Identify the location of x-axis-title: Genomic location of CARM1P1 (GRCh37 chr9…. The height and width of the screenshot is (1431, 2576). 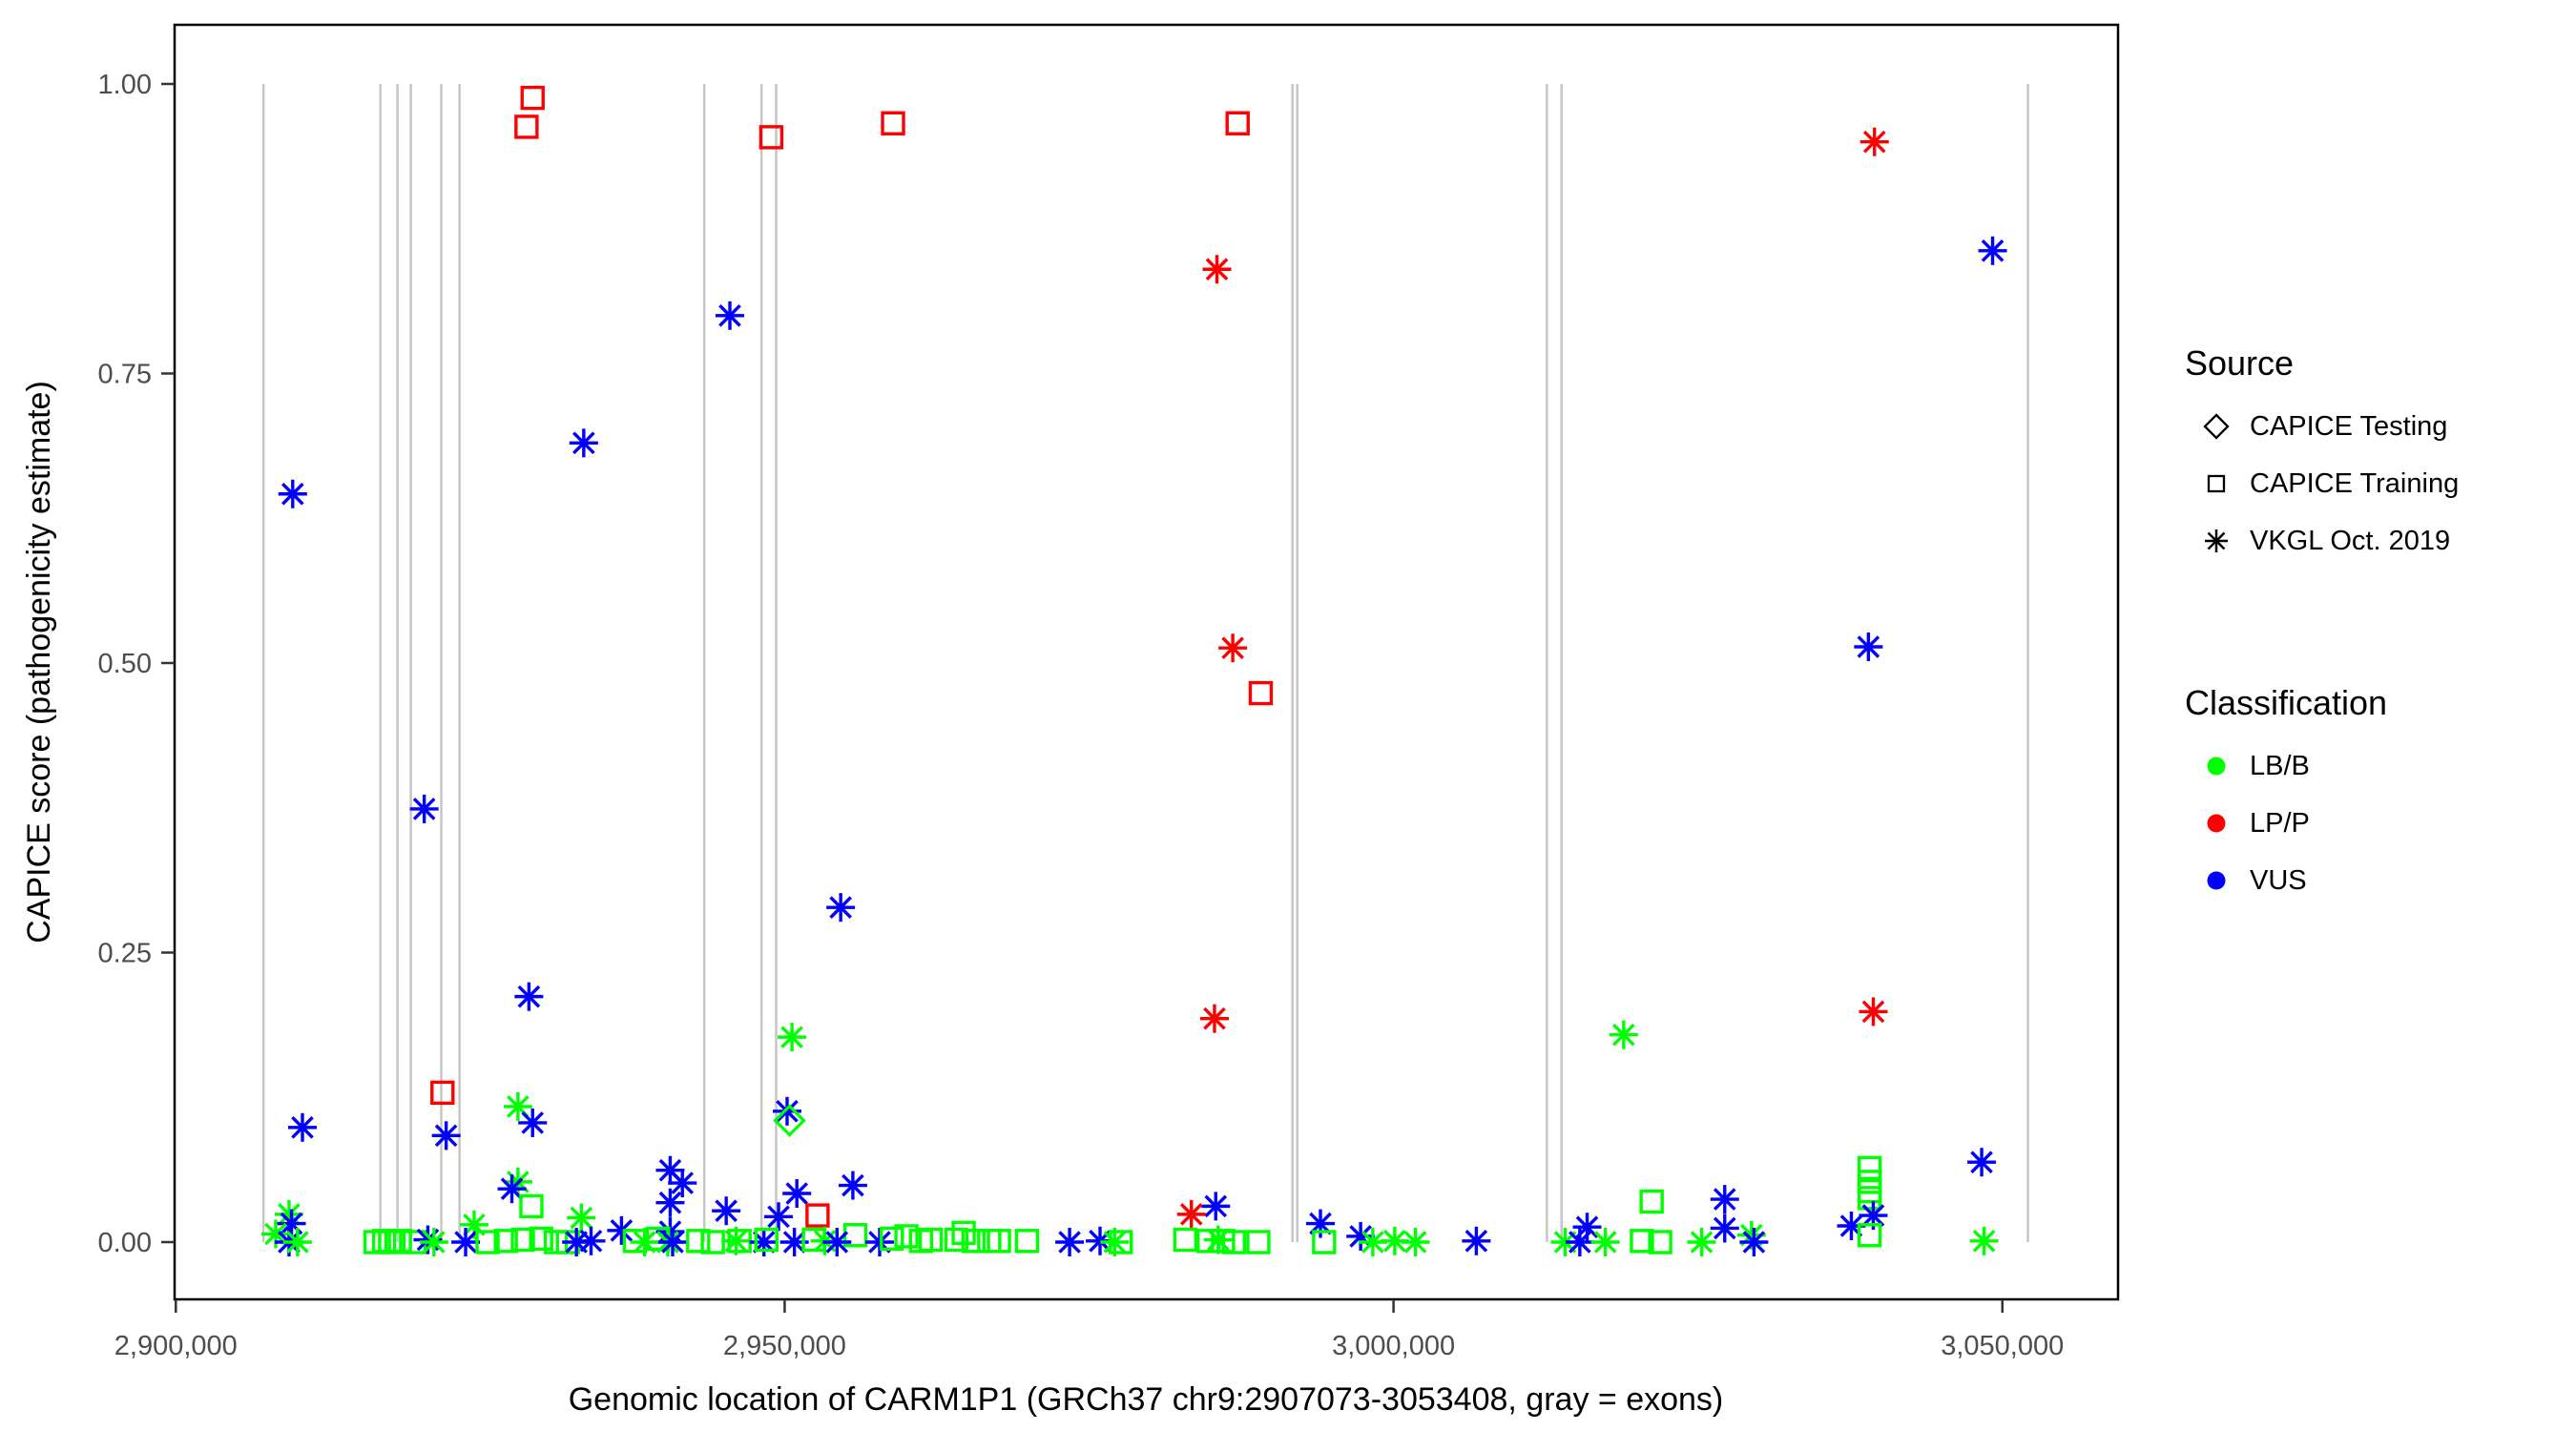
(1146, 1399).